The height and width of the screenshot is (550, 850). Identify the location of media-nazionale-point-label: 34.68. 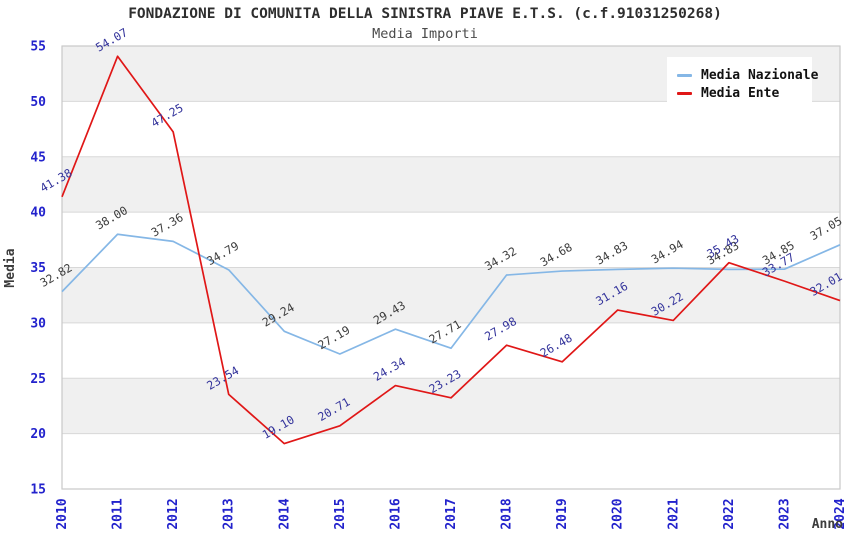
(556, 254).